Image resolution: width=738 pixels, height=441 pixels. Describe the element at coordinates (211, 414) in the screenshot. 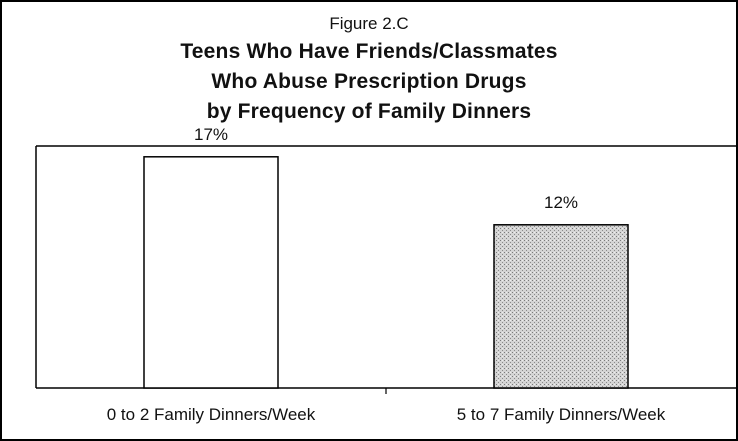

I see `x-tick-label-1: 0 to 2 Family Dinners/Week` at that location.